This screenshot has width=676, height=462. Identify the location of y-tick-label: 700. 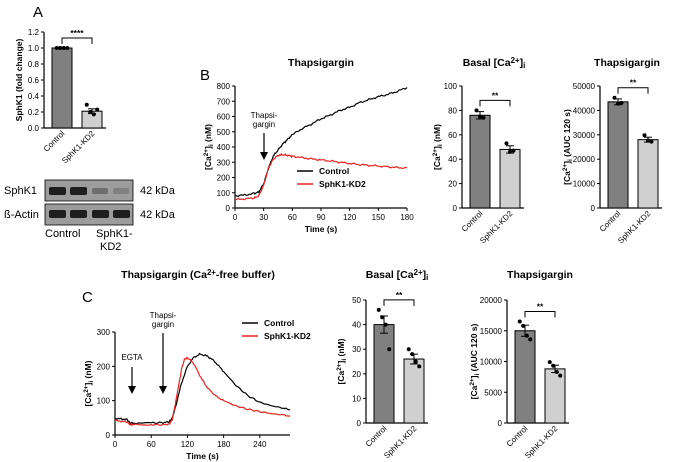
(224, 101).